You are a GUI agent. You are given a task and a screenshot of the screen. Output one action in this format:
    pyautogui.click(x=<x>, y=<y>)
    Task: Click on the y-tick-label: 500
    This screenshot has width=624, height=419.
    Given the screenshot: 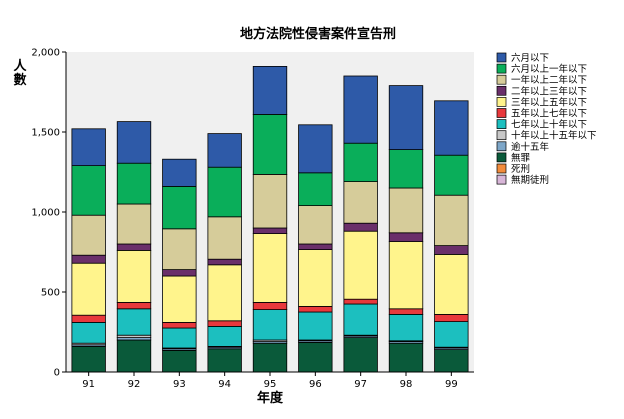 What is the action you would take?
    pyautogui.click(x=50, y=293)
    